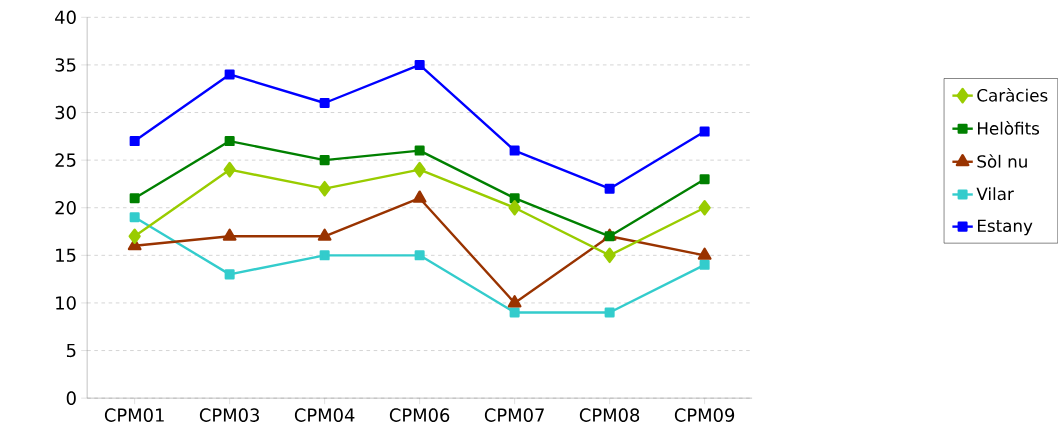  I want to click on x-tick-label: CPM03, so click(229, 415).